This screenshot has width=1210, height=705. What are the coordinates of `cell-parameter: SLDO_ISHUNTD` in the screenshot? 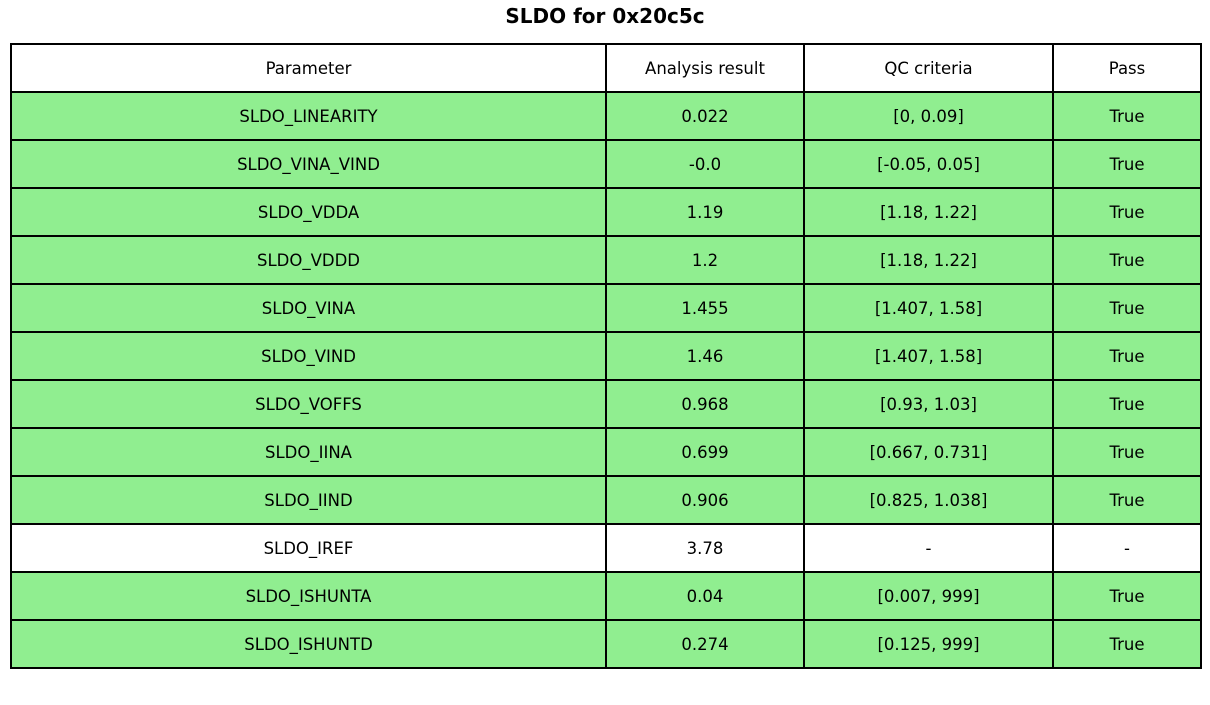 It's located at (308, 644).